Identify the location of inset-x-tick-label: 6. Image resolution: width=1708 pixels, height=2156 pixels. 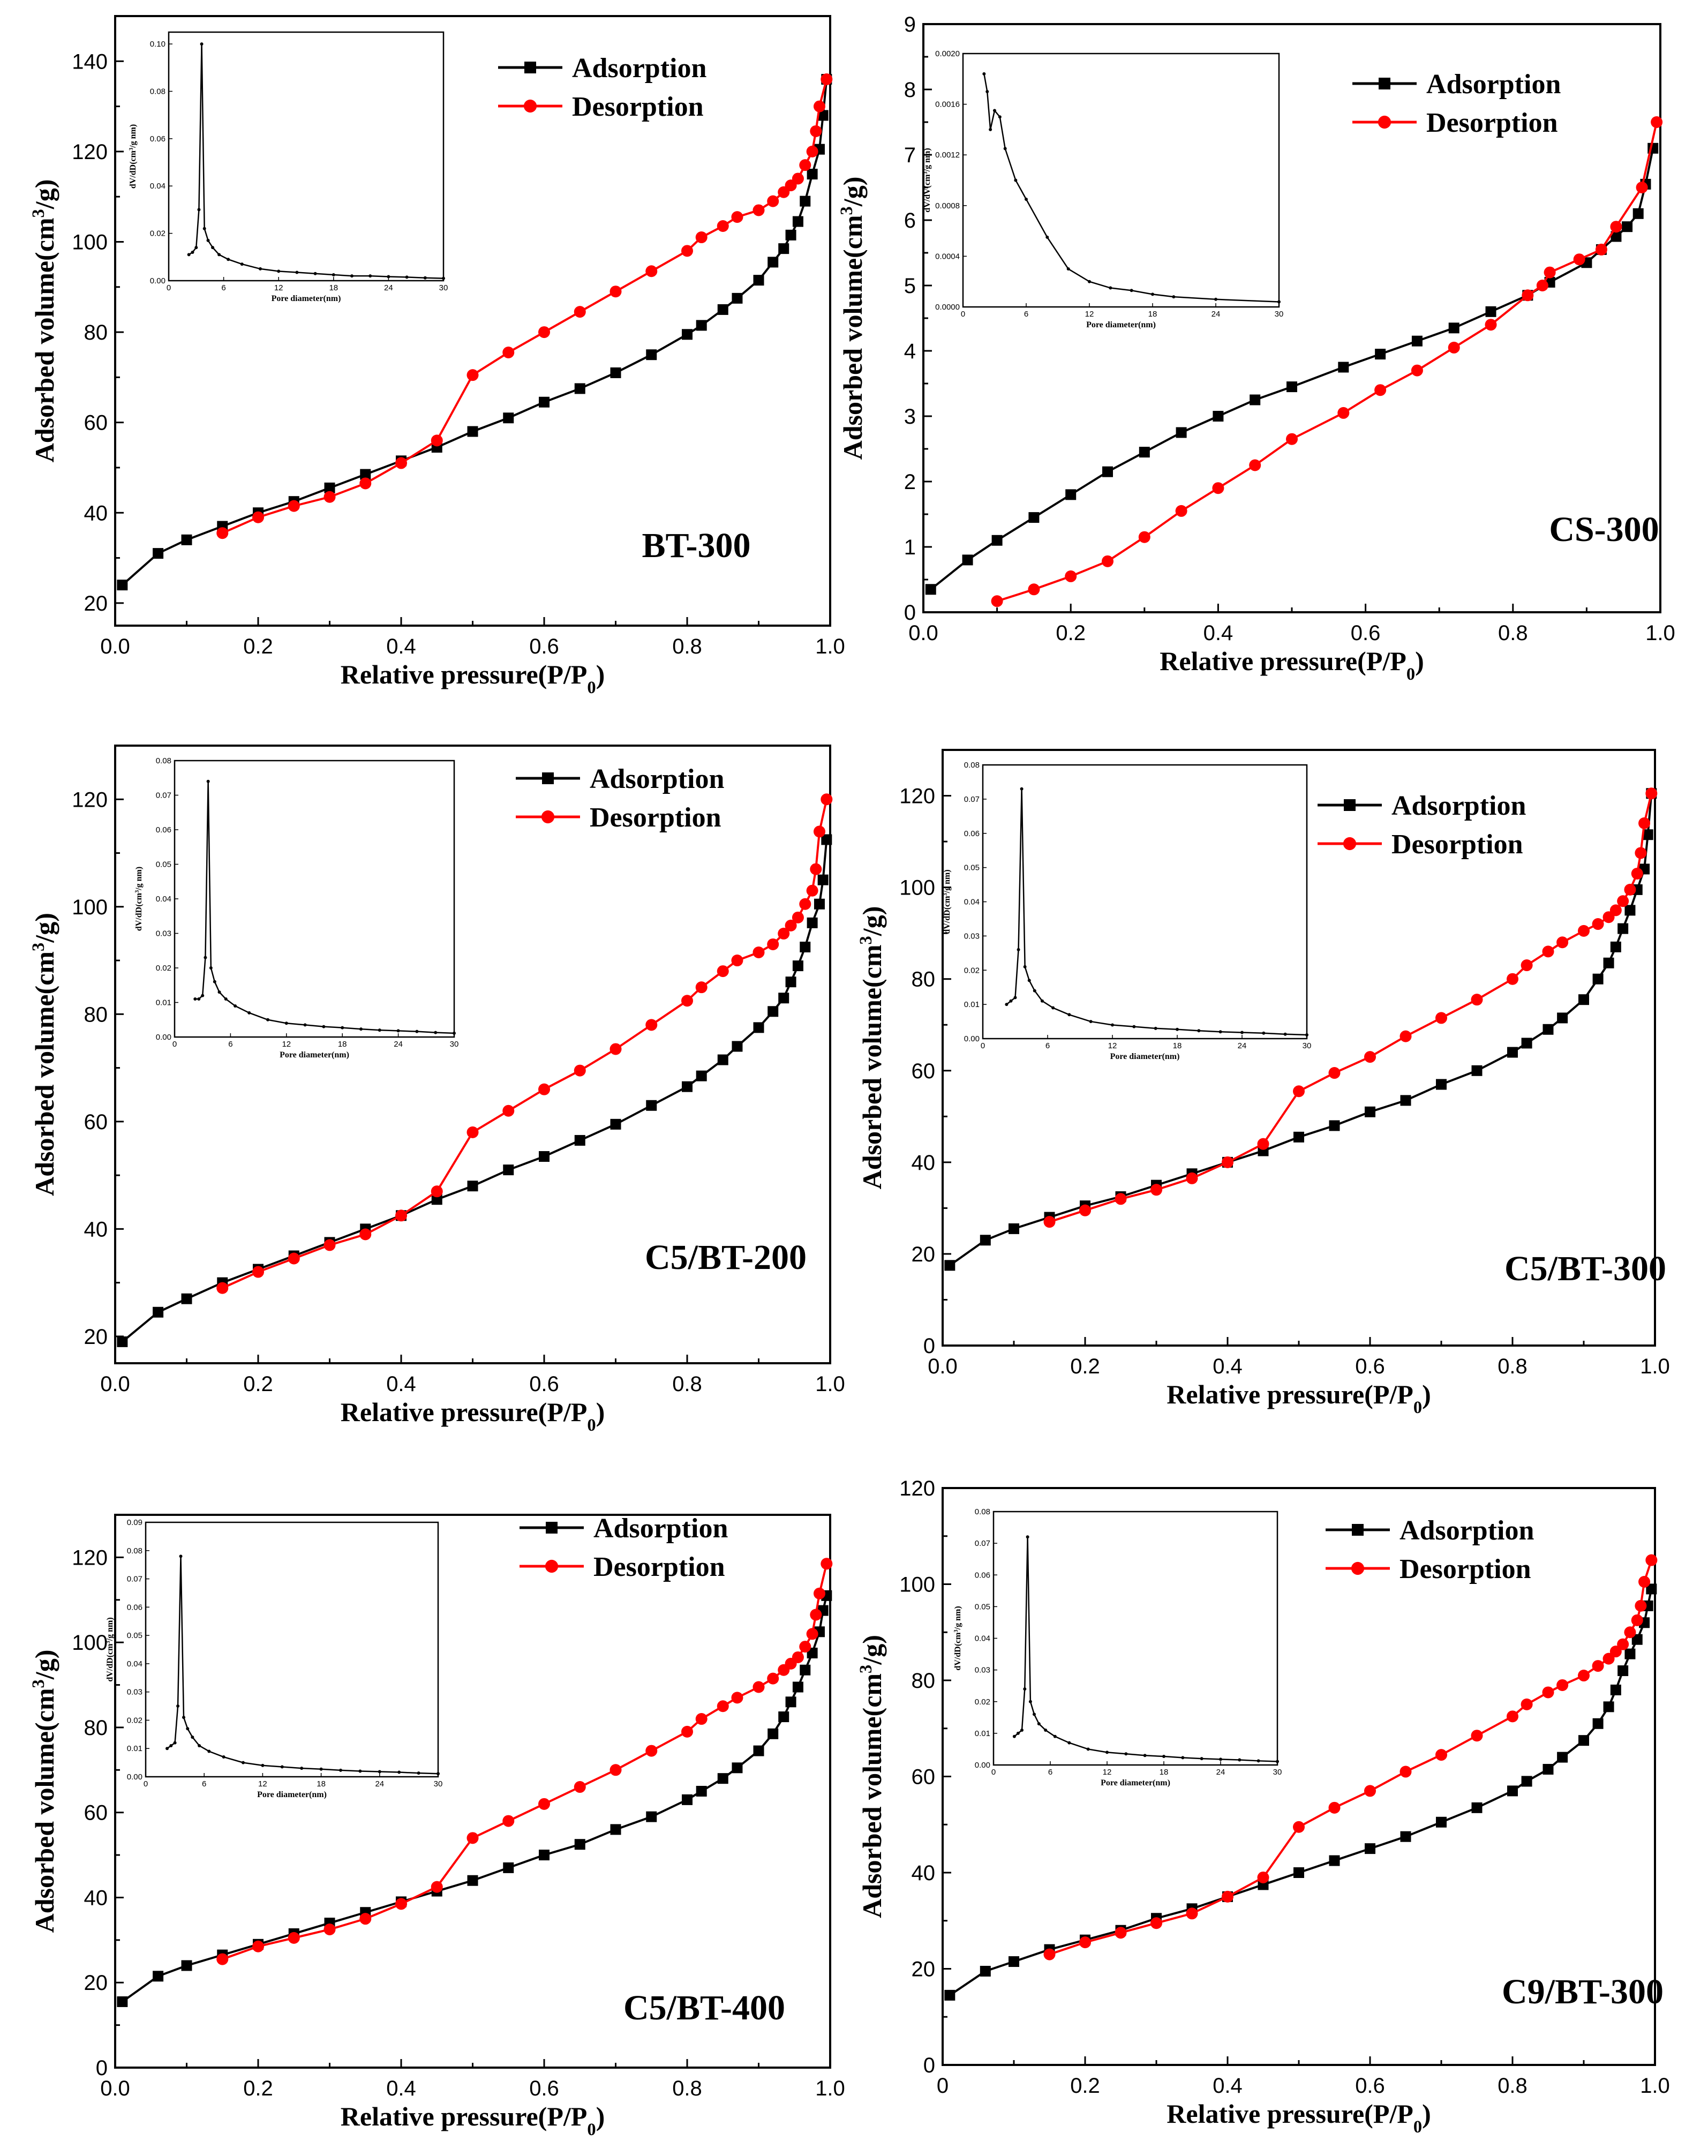
(1050, 1772).